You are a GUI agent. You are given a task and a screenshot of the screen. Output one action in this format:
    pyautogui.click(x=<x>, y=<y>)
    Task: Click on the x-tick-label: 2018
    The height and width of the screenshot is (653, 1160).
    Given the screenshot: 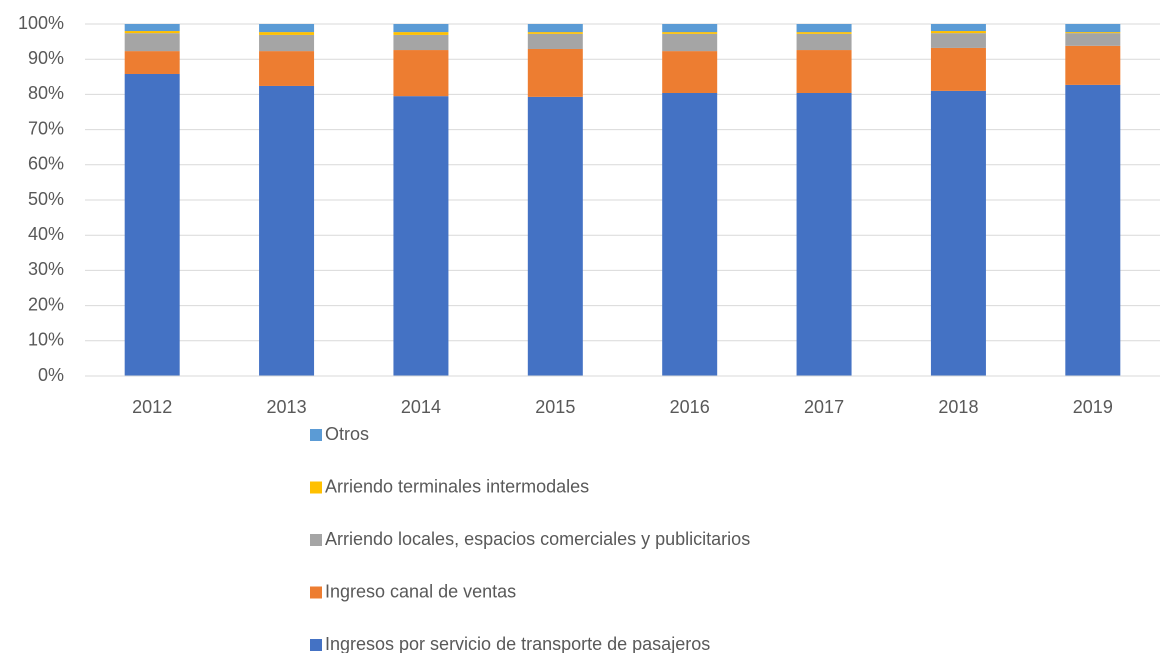 What is the action you would take?
    pyautogui.click(x=958, y=407)
    